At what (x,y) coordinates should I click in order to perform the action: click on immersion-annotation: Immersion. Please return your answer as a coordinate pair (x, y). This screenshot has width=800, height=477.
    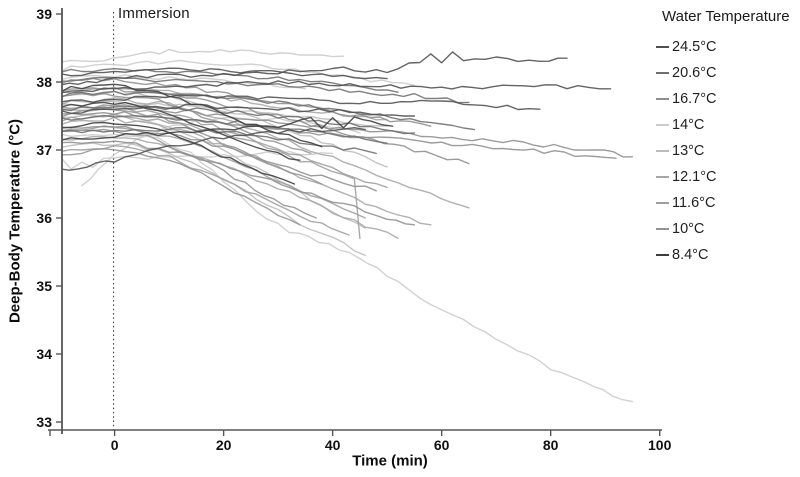
    Looking at the image, I should click on (154, 13).